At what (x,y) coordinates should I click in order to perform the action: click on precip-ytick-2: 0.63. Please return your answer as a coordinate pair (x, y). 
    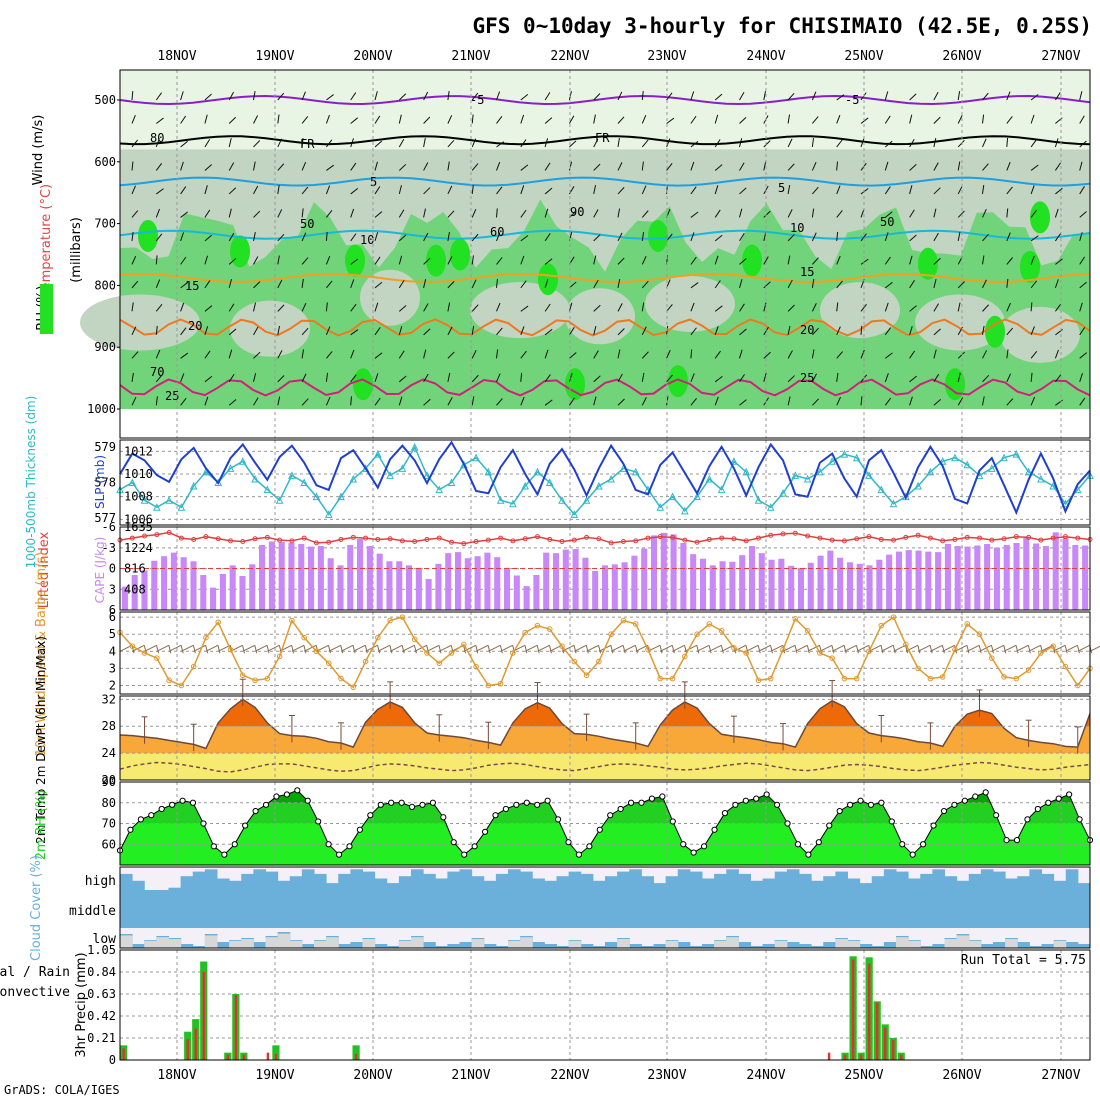
    Looking at the image, I should click on (101, 994).